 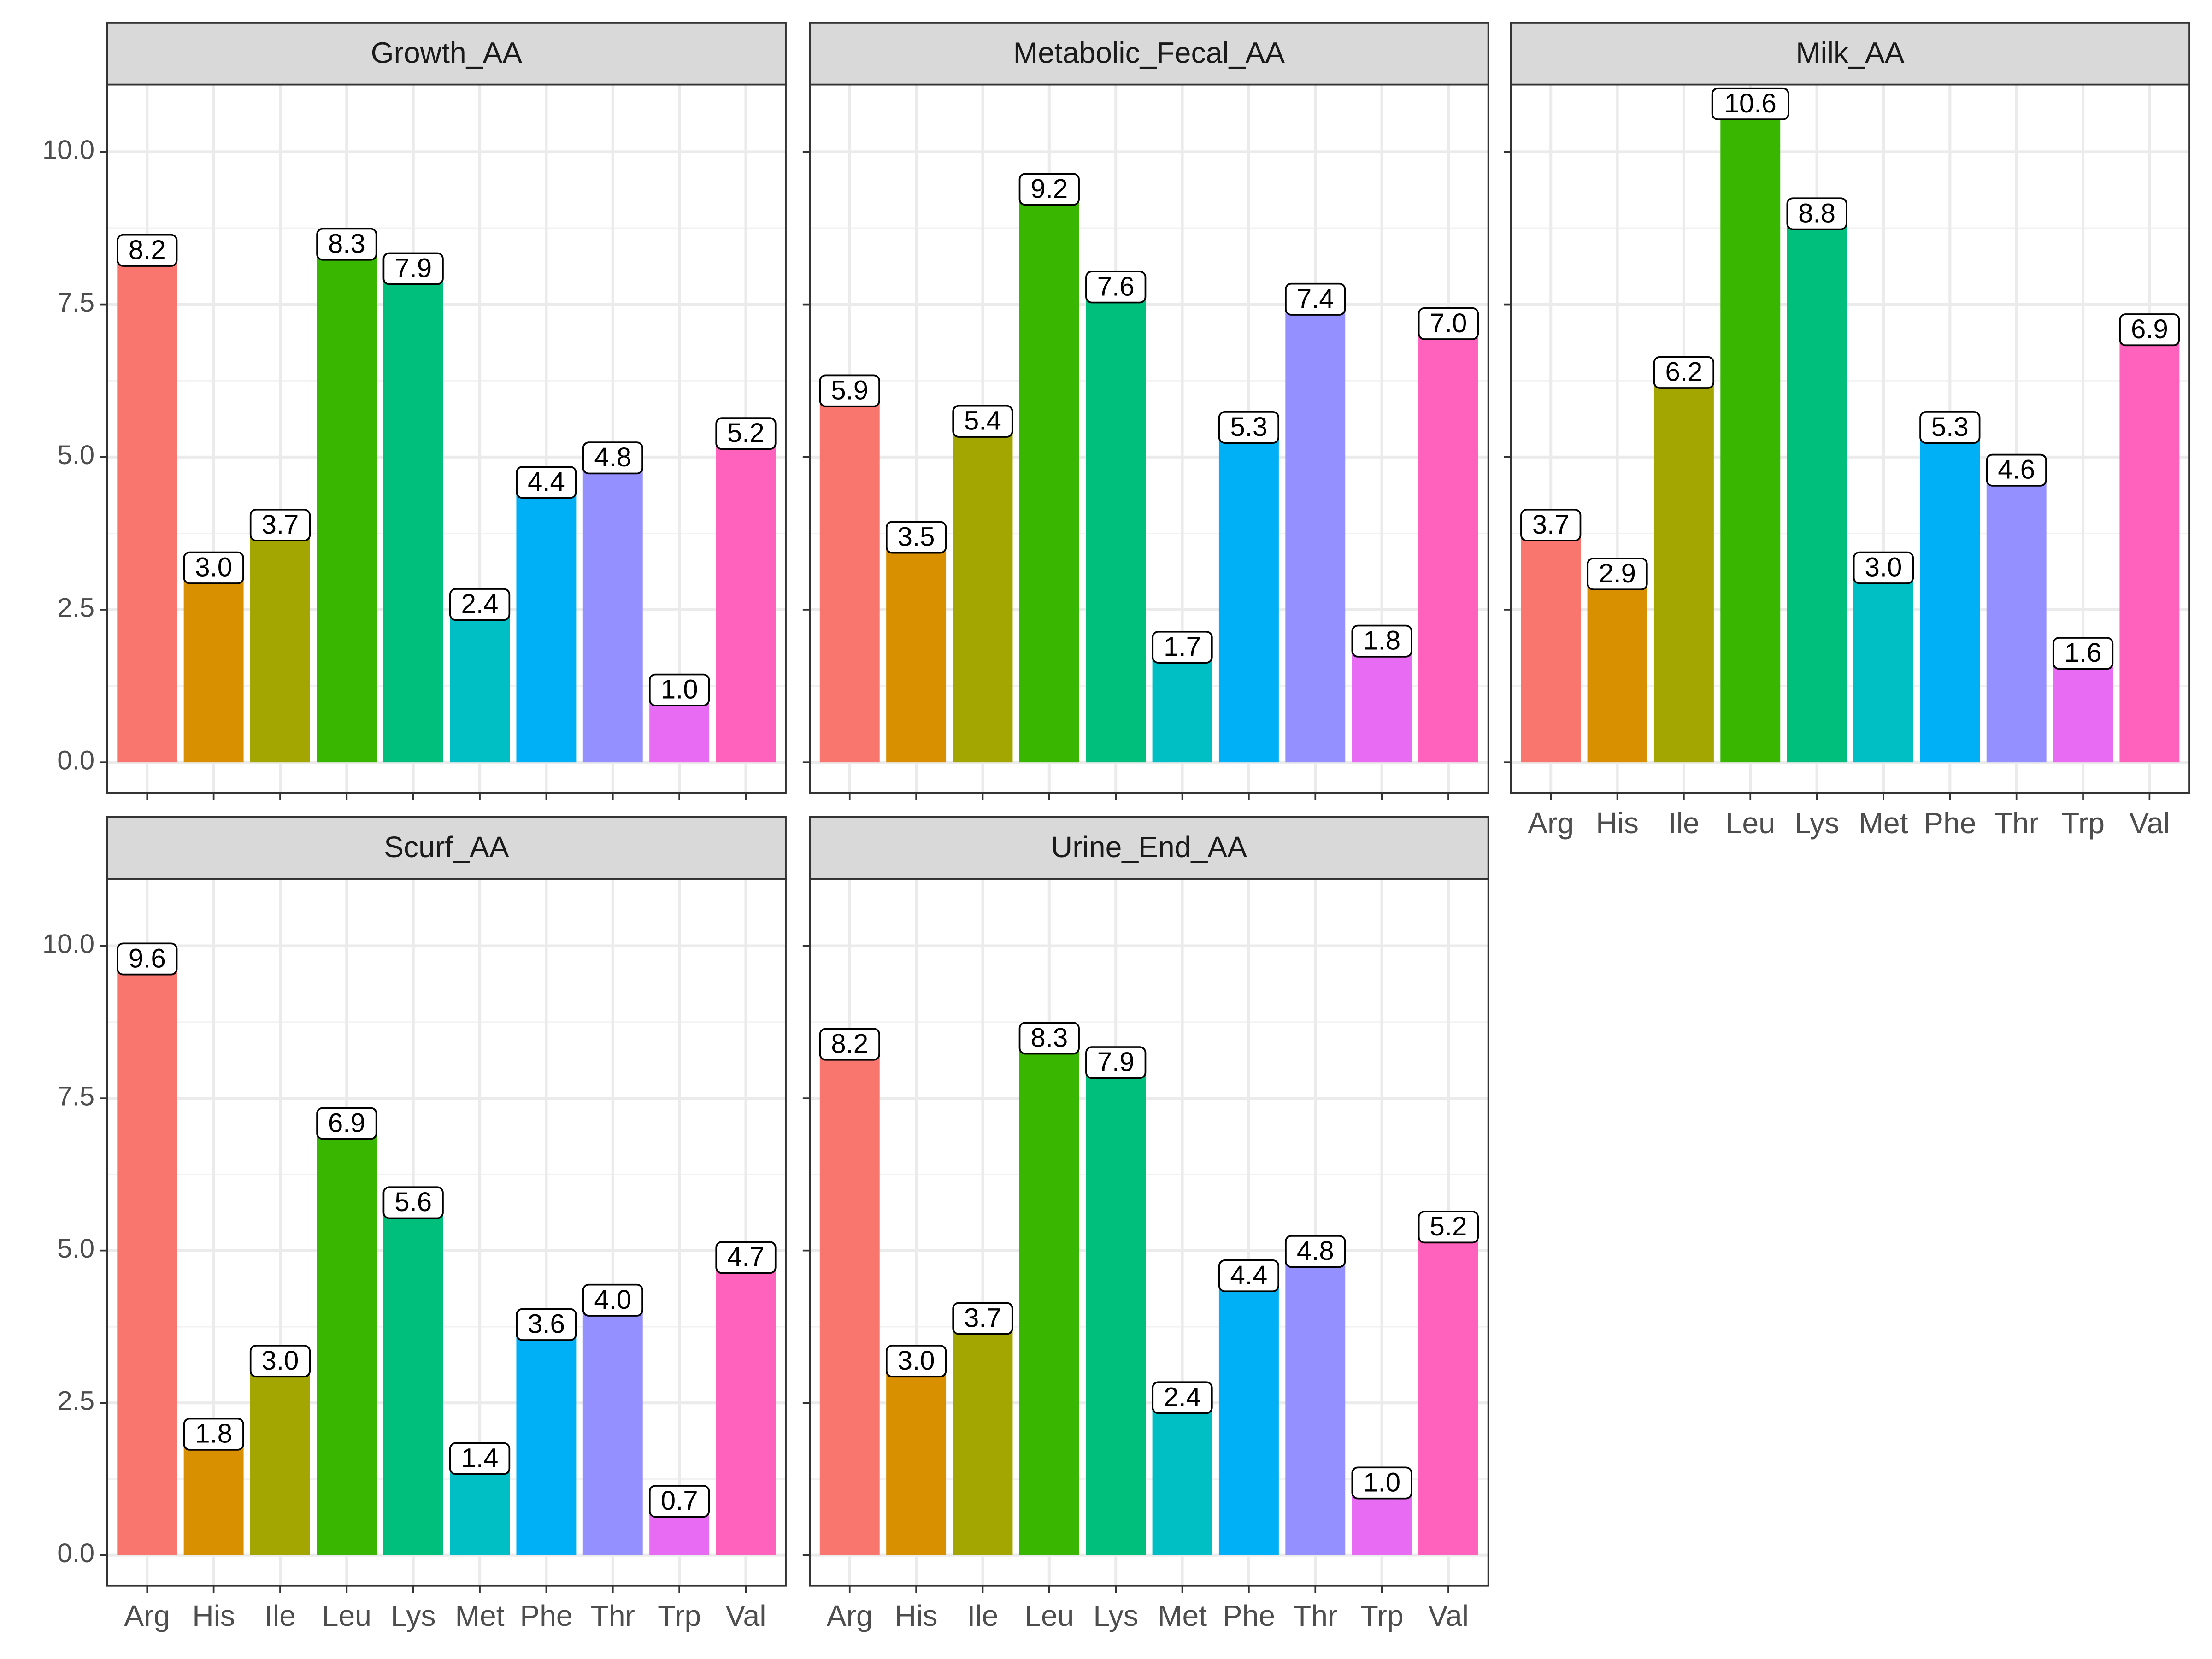 What do you see at coordinates (612, 457) in the screenshot?
I see `value-label: 4.8` at bounding box center [612, 457].